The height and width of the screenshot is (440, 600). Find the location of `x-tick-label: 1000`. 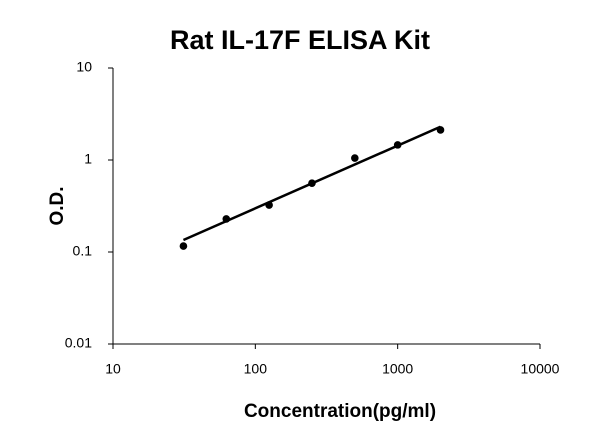

x-tick-label: 1000 is located at coordinates (397, 369).